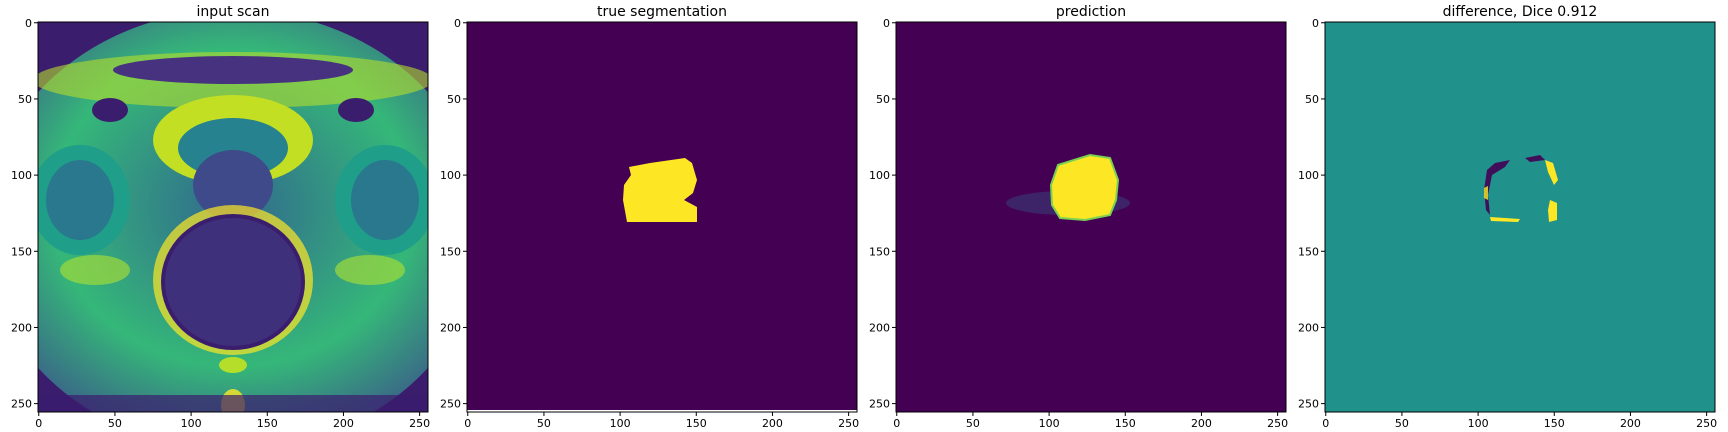 The image size is (1728, 432). Describe the element at coordinates (1091, 12) in the screenshot. I see `panel-title: prediction` at that location.